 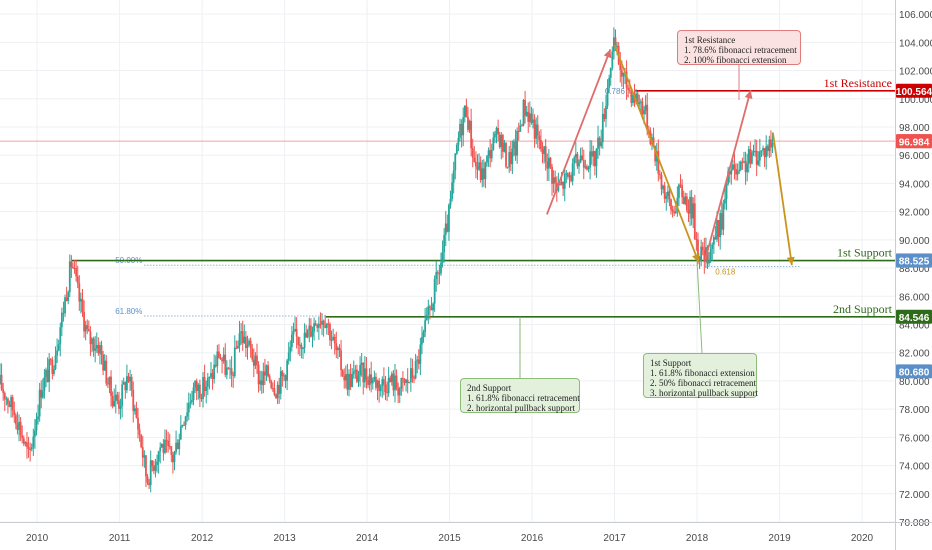 I want to click on projection-arrow, so click(x=579, y=132).